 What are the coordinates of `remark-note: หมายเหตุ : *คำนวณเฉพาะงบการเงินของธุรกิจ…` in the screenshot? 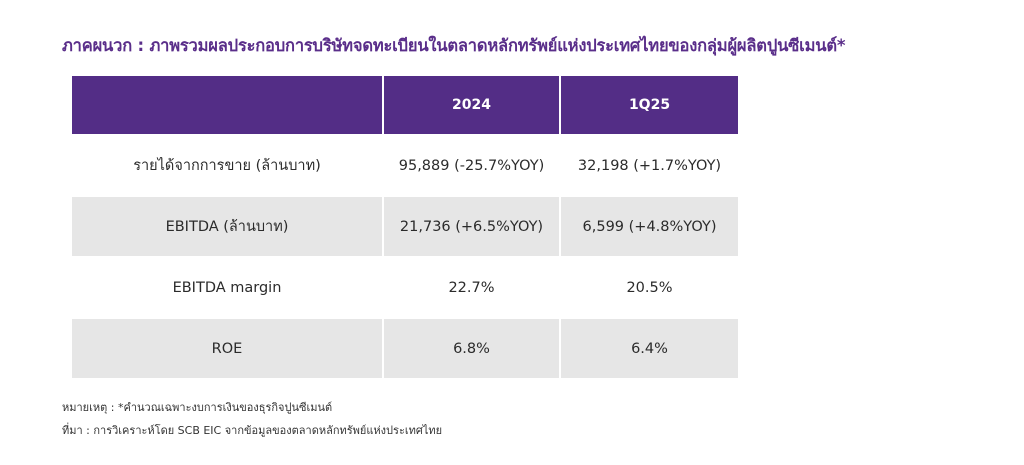 It's located at (197, 407).